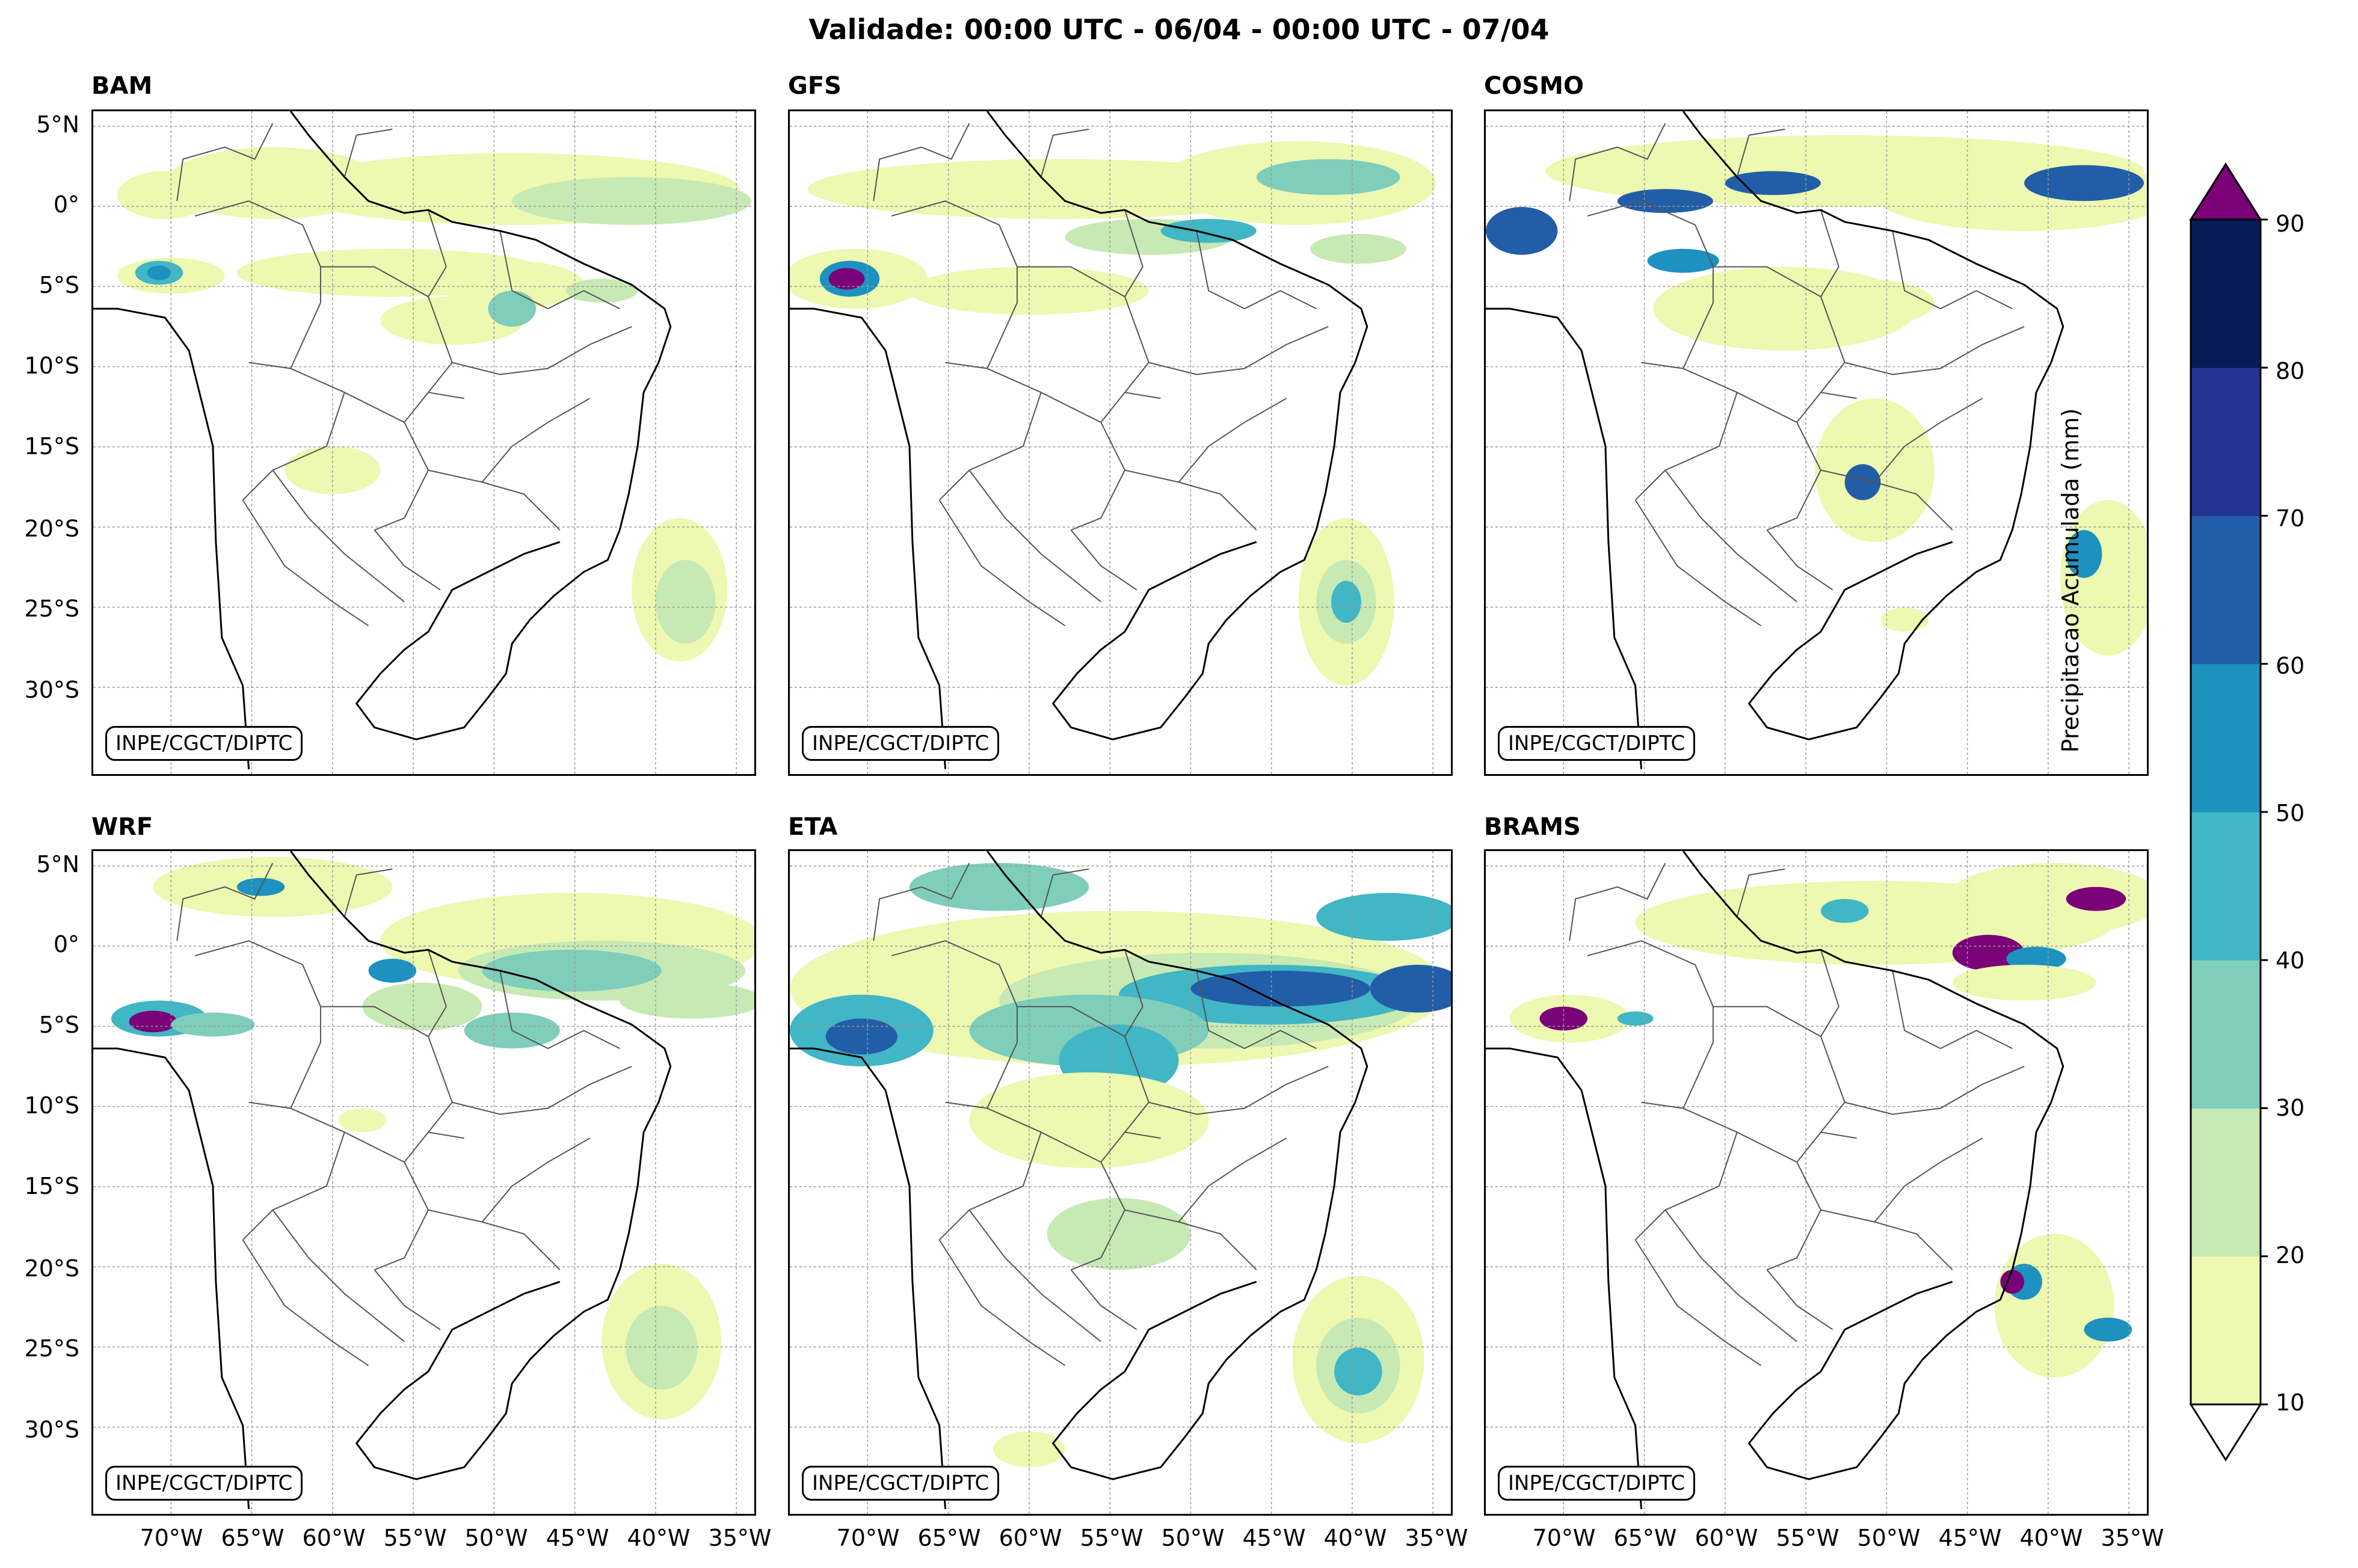 This screenshot has height=1568, width=2358. Describe the element at coordinates (122, 827) in the screenshot. I see `panel-title-wrf: WRF` at that location.